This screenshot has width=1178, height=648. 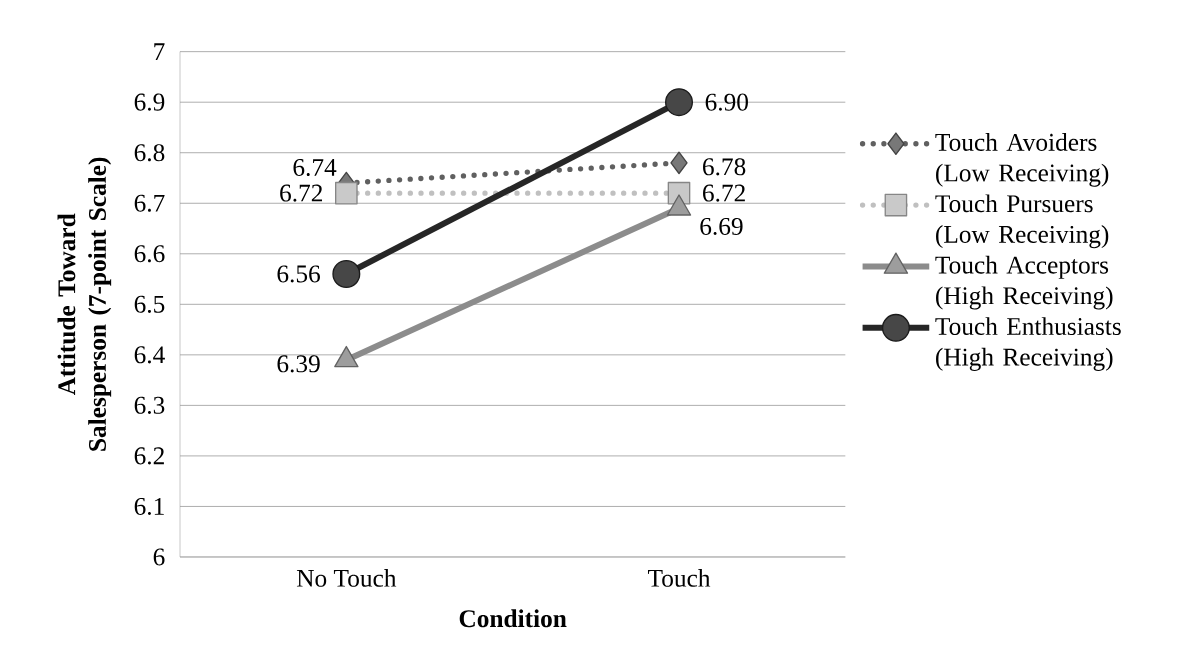 I want to click on legend-label: Touch Enthusiasts (High Receiving), so click(x=1028, y=344).